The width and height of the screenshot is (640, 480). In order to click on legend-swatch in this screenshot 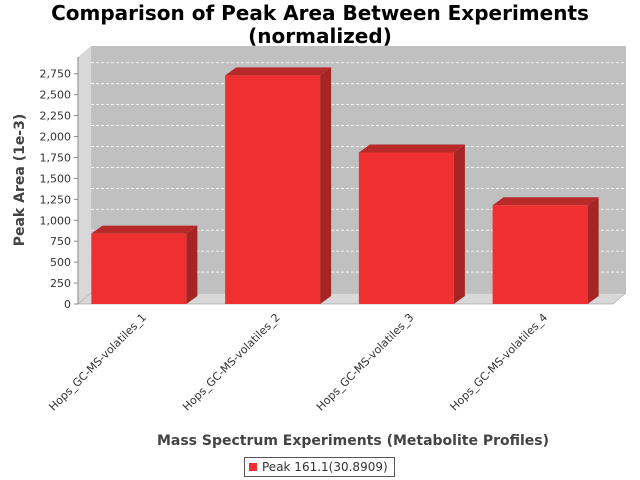, I will do `click(253, 467)`.